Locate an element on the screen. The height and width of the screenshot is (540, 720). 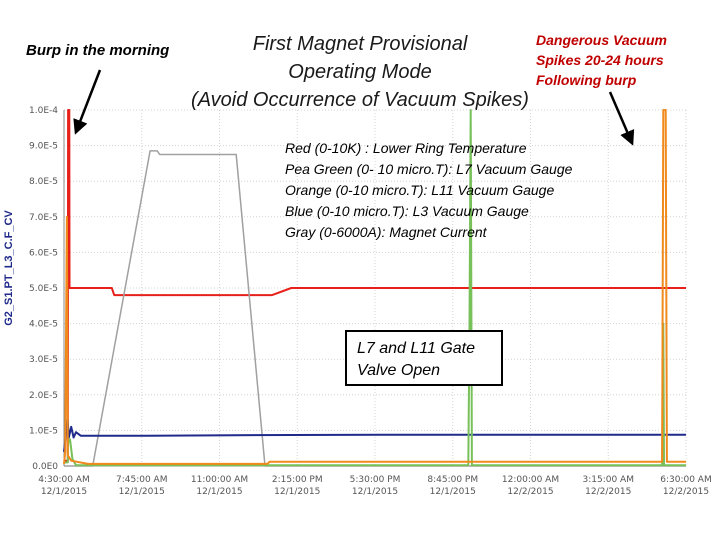
y-tick-label: 8.0E-5 is located at coordinates (43, 182).